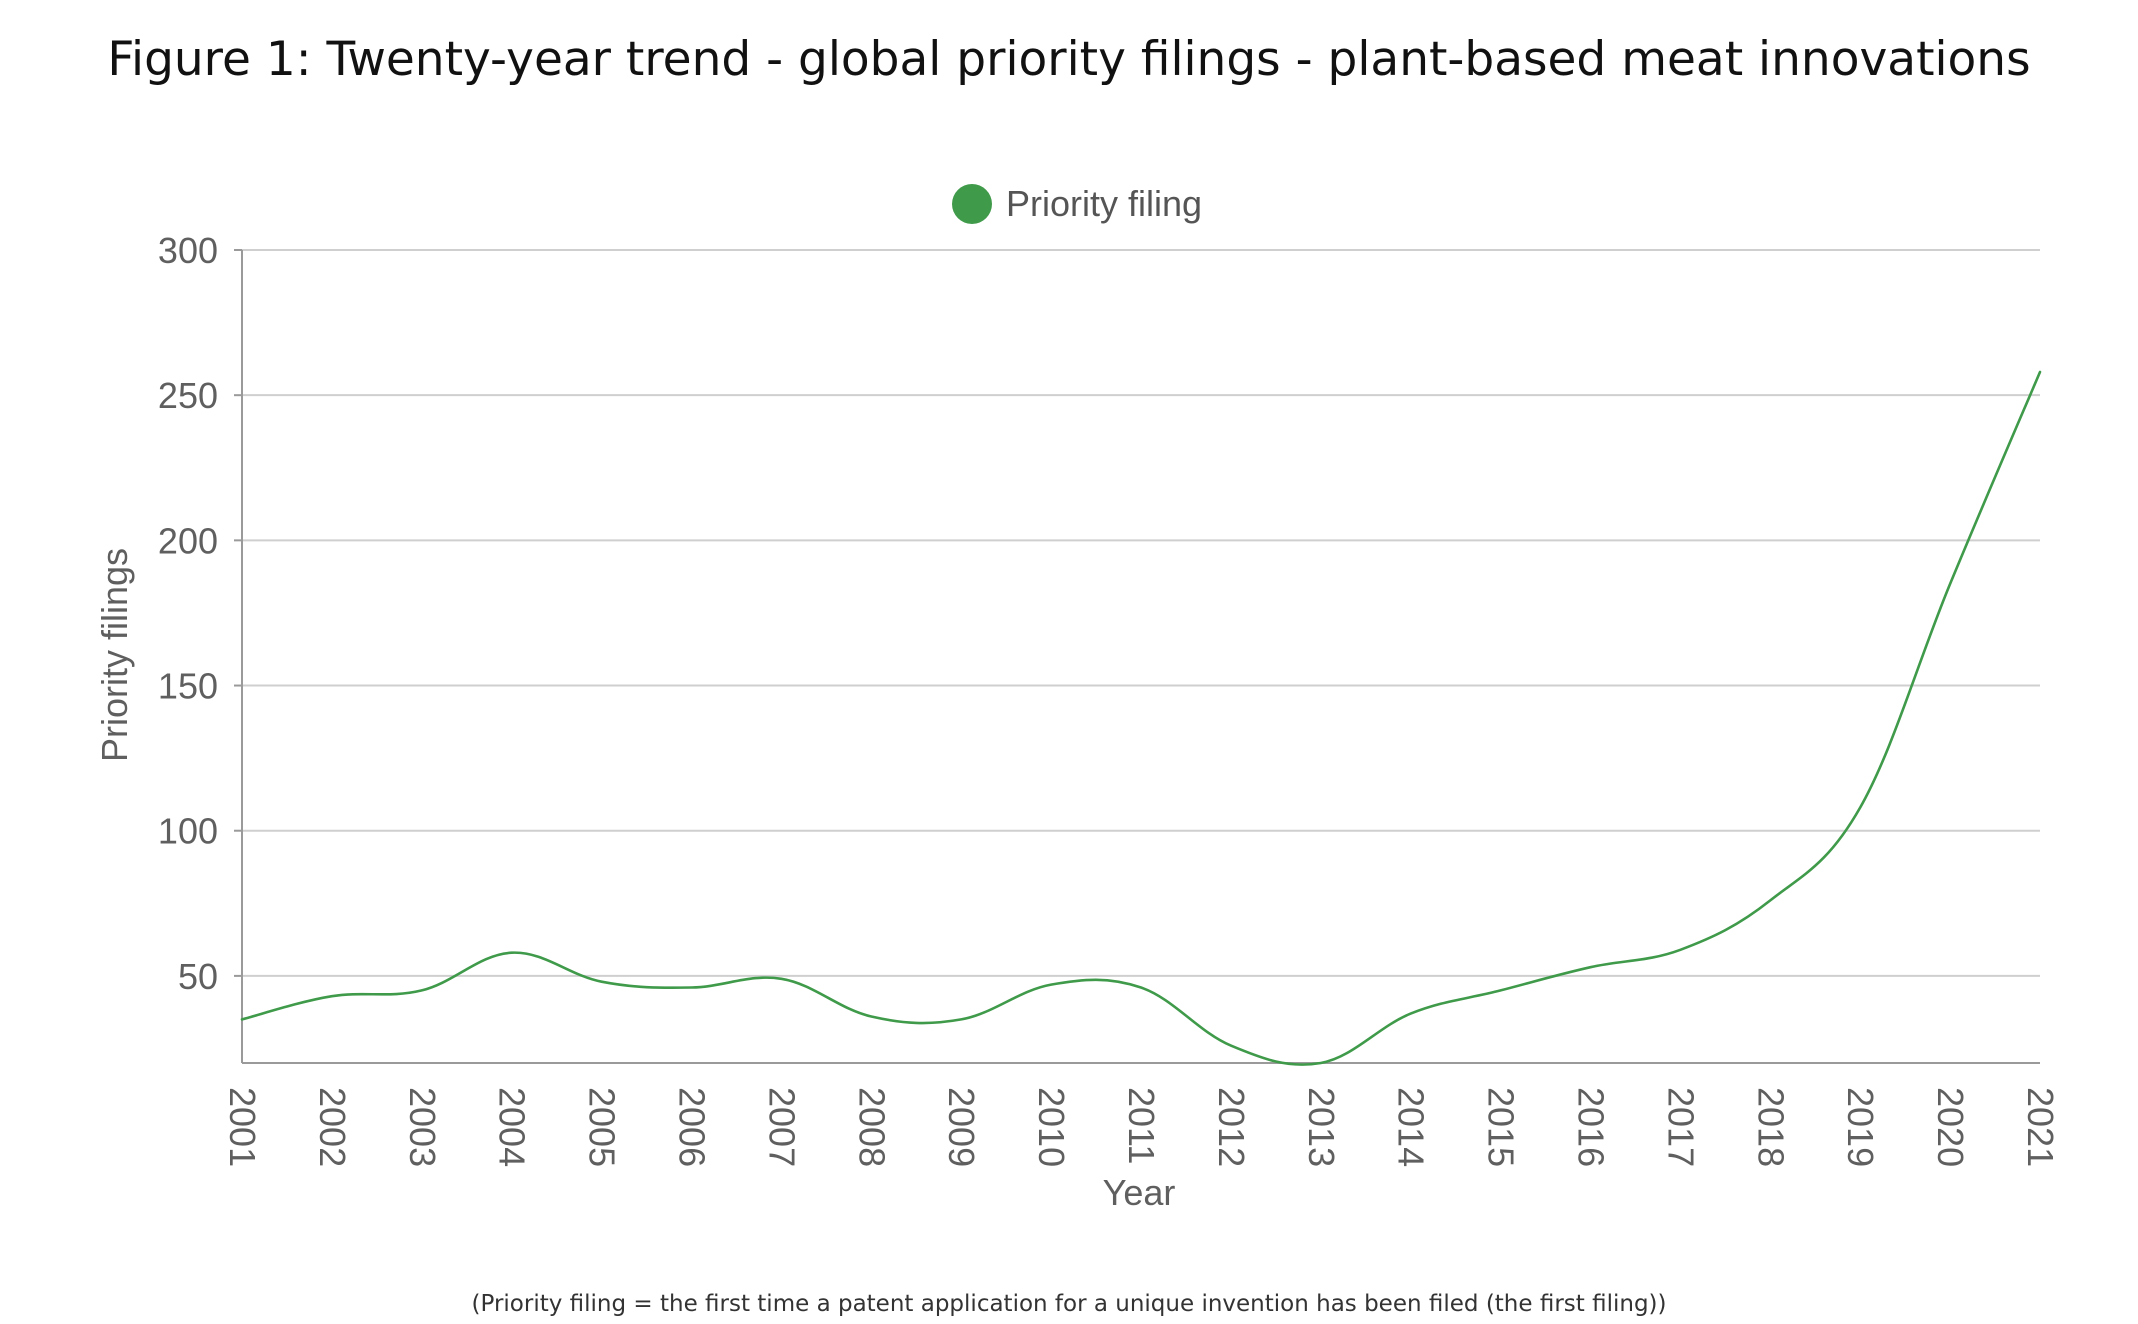 The width and height of the screenshot is (2138, 1324). I want to click on legend-label: Priority filing, so click(1104, 203).